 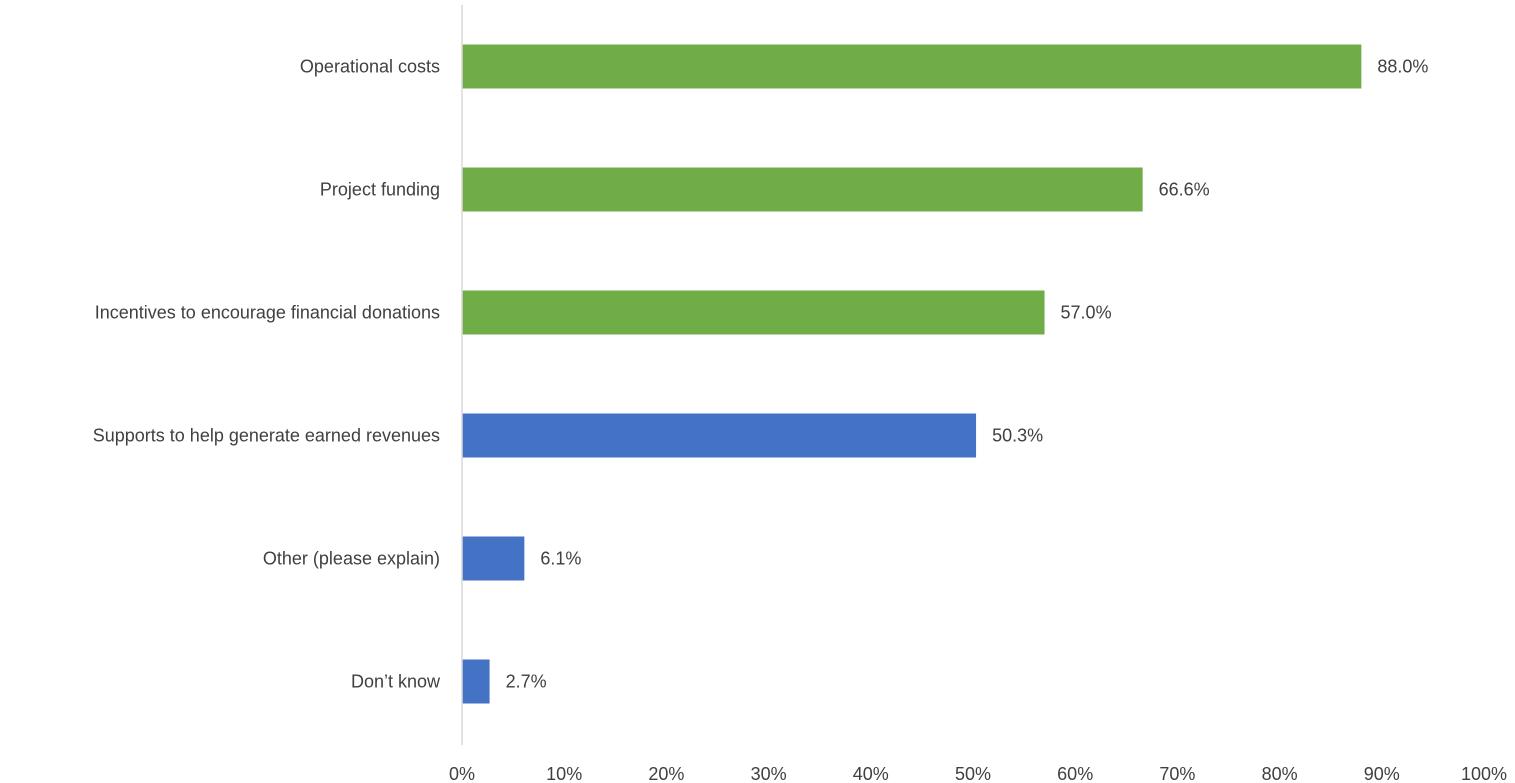 What do you see at coordinates (1017, 436) in the screenshot?
I see `data-label: 50.3%` at bounding box center [1017, 436].